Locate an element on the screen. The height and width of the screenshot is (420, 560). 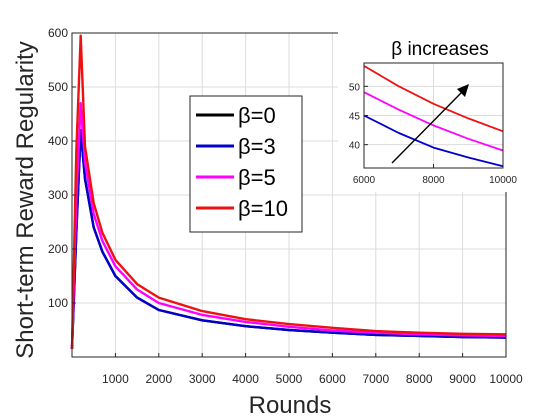
x-tick-label: 9000 is located at coordinates (462, 379).